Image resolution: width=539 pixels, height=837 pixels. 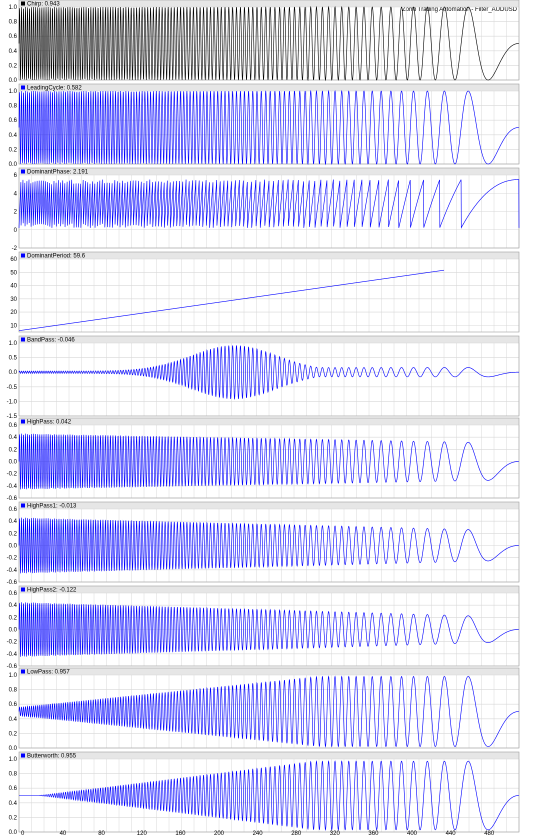 What do you see at coordinates (101, 834) in the screenshot?
I see `x-tick-label: 80` at bounding box center [101, 834].